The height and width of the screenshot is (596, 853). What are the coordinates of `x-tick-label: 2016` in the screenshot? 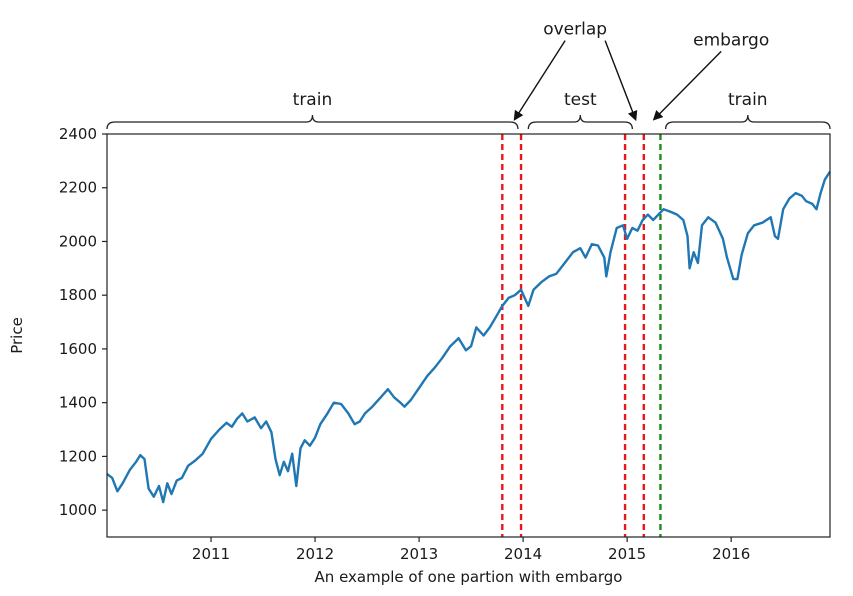 It's located at (731, 554).